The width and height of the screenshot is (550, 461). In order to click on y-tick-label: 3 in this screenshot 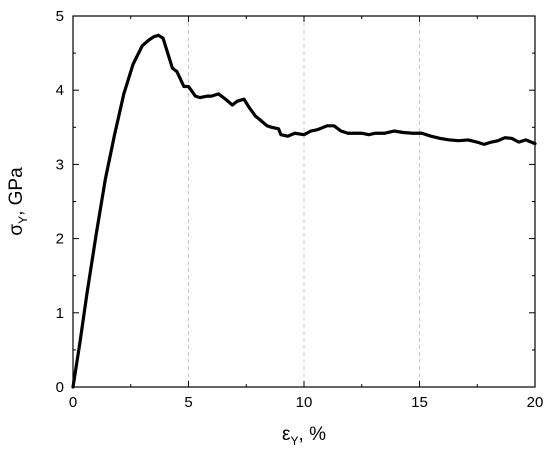, I will do `click(60, 164)`.